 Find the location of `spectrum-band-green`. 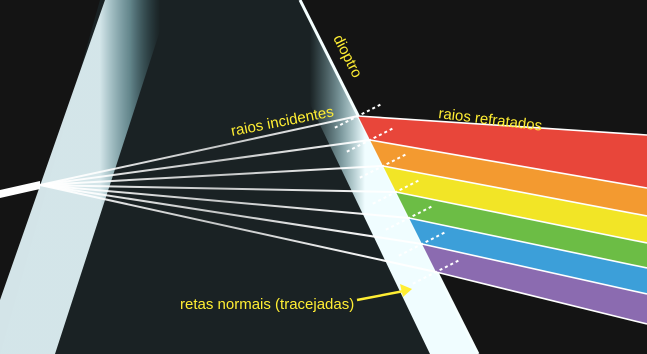

spectrum-band-green is located at coordinates (521, 230).